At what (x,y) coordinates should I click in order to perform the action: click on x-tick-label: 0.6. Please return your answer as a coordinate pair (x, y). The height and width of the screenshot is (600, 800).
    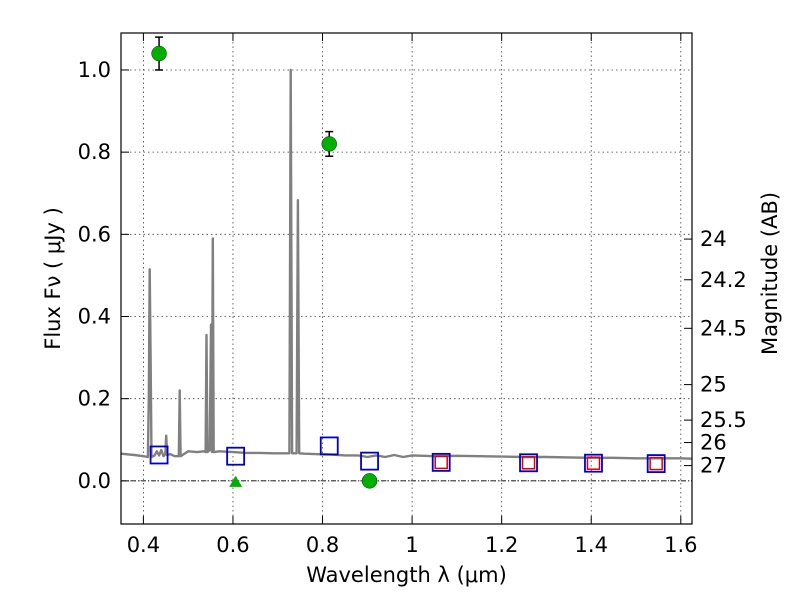
    Looking at the image, I should click on (232, 545).